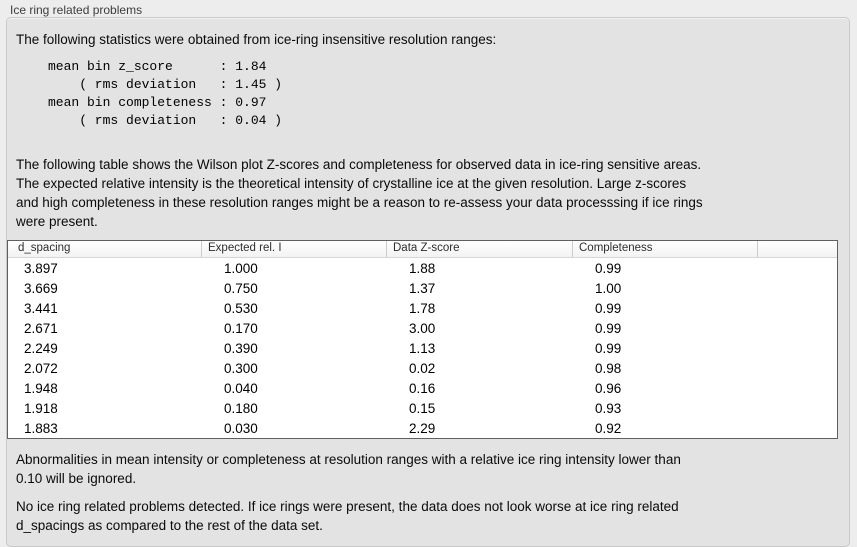 This screenshot has height=547, width=857. I want to click on cell-expected-rel-i: 0.390, so click(241, 348).